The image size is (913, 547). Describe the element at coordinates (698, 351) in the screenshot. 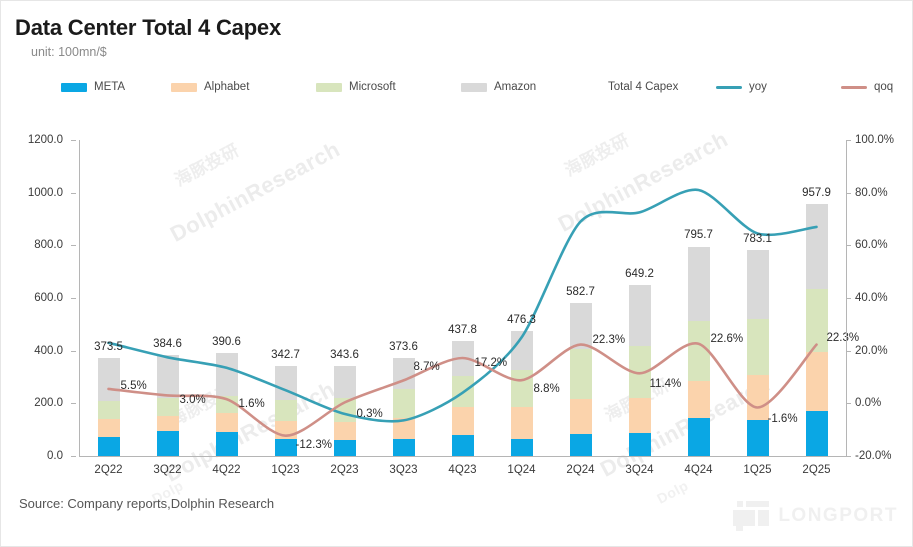

I see `bar-4q24` at that location.